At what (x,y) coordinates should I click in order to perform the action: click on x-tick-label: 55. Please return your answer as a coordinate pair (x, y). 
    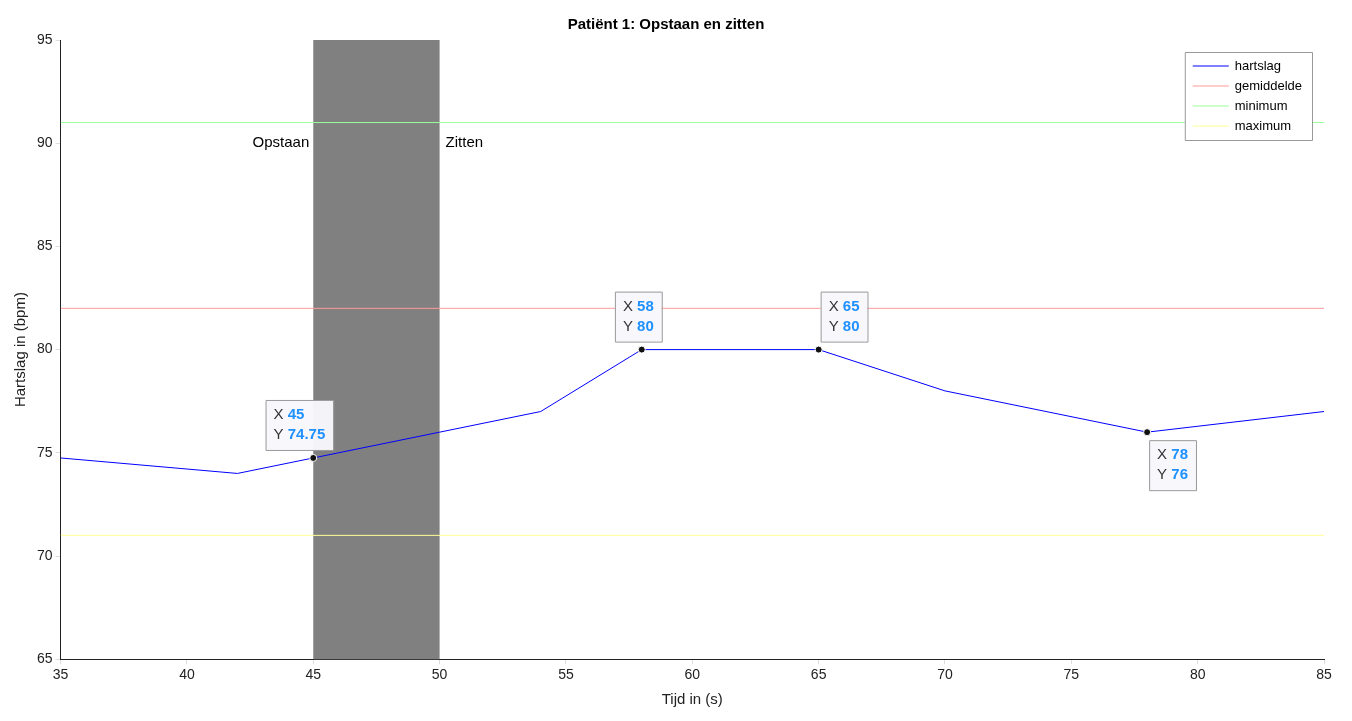
    Looking at the image, I should click on (566, 674).